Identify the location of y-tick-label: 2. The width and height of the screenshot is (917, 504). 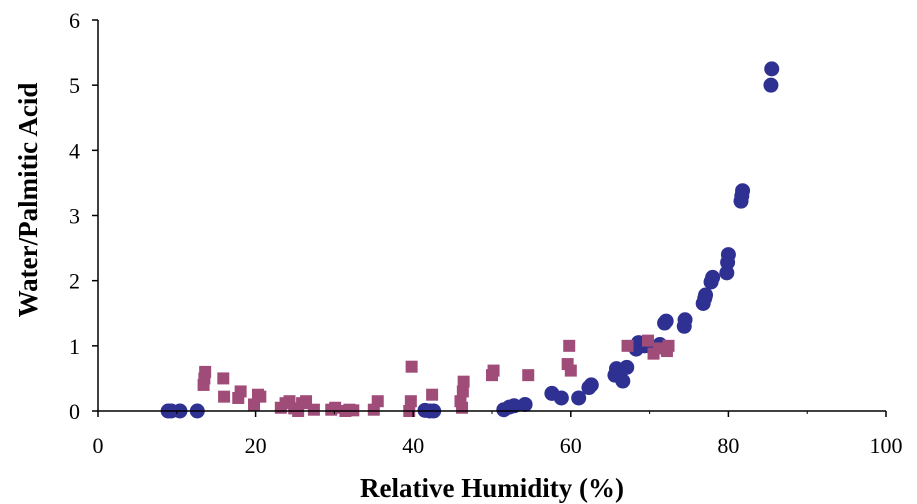
(74, 281).